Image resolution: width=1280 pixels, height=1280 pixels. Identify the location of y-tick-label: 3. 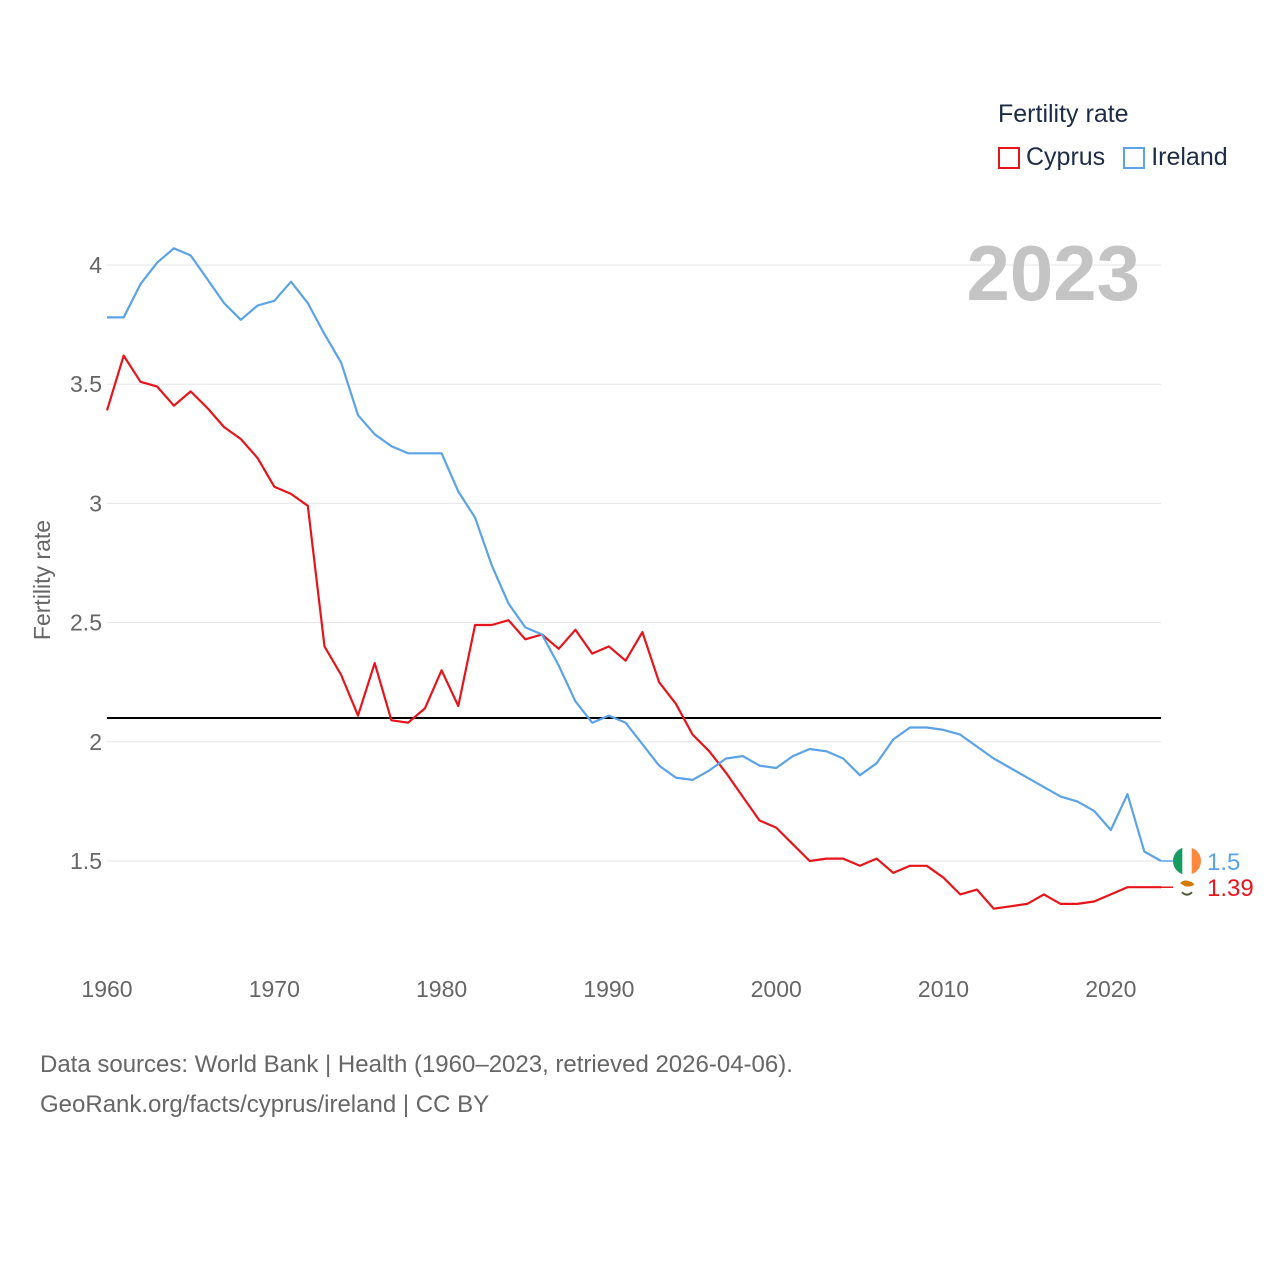
(95, 503).